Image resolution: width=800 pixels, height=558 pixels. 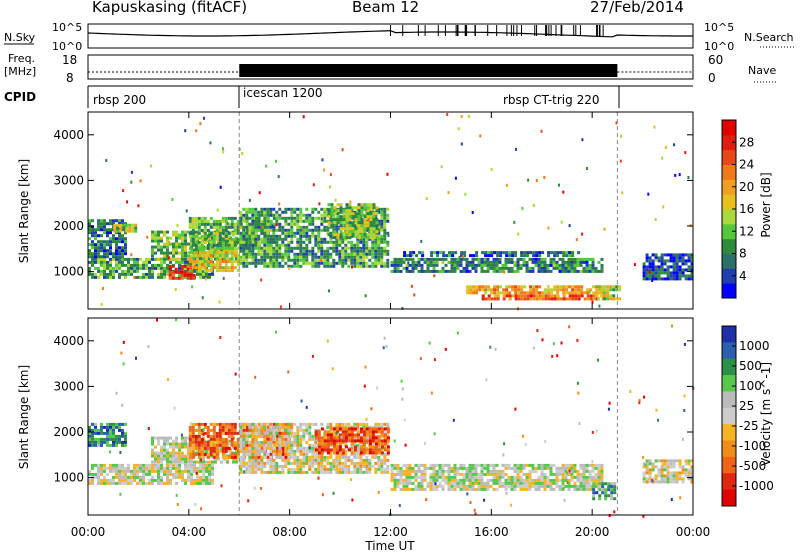 I want to click on noise-tick-right-high: 10^5, so click(x=719, y=27).